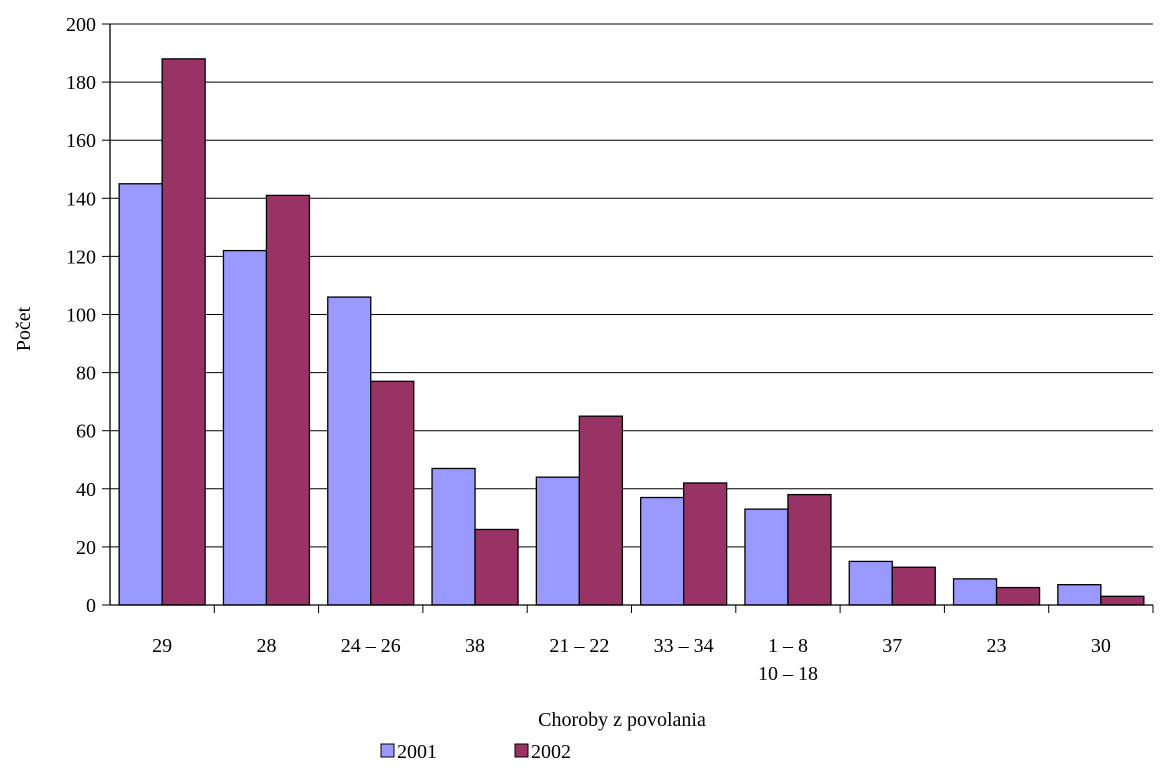  Describe the element at coordinates (81, 141) in the screenshot. I see `y-tick-label: 160` at that location.